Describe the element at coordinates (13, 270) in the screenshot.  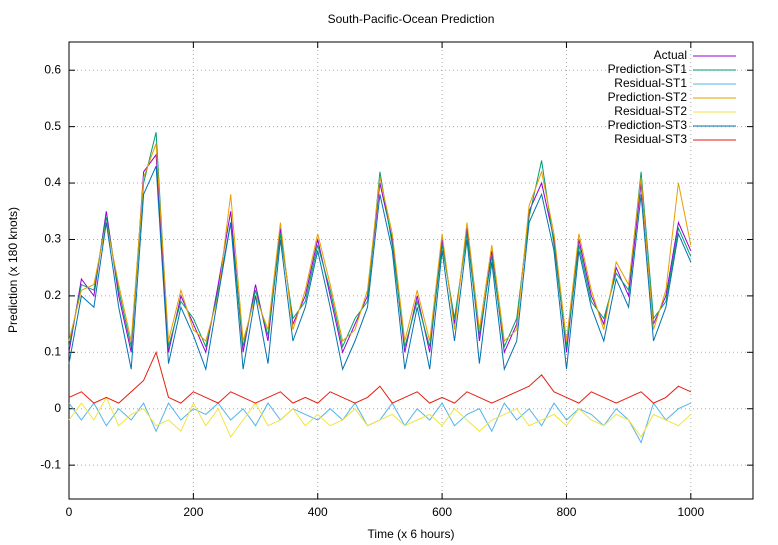
I see `y-axis-label: Prediction (x 180 knots)` at that location.